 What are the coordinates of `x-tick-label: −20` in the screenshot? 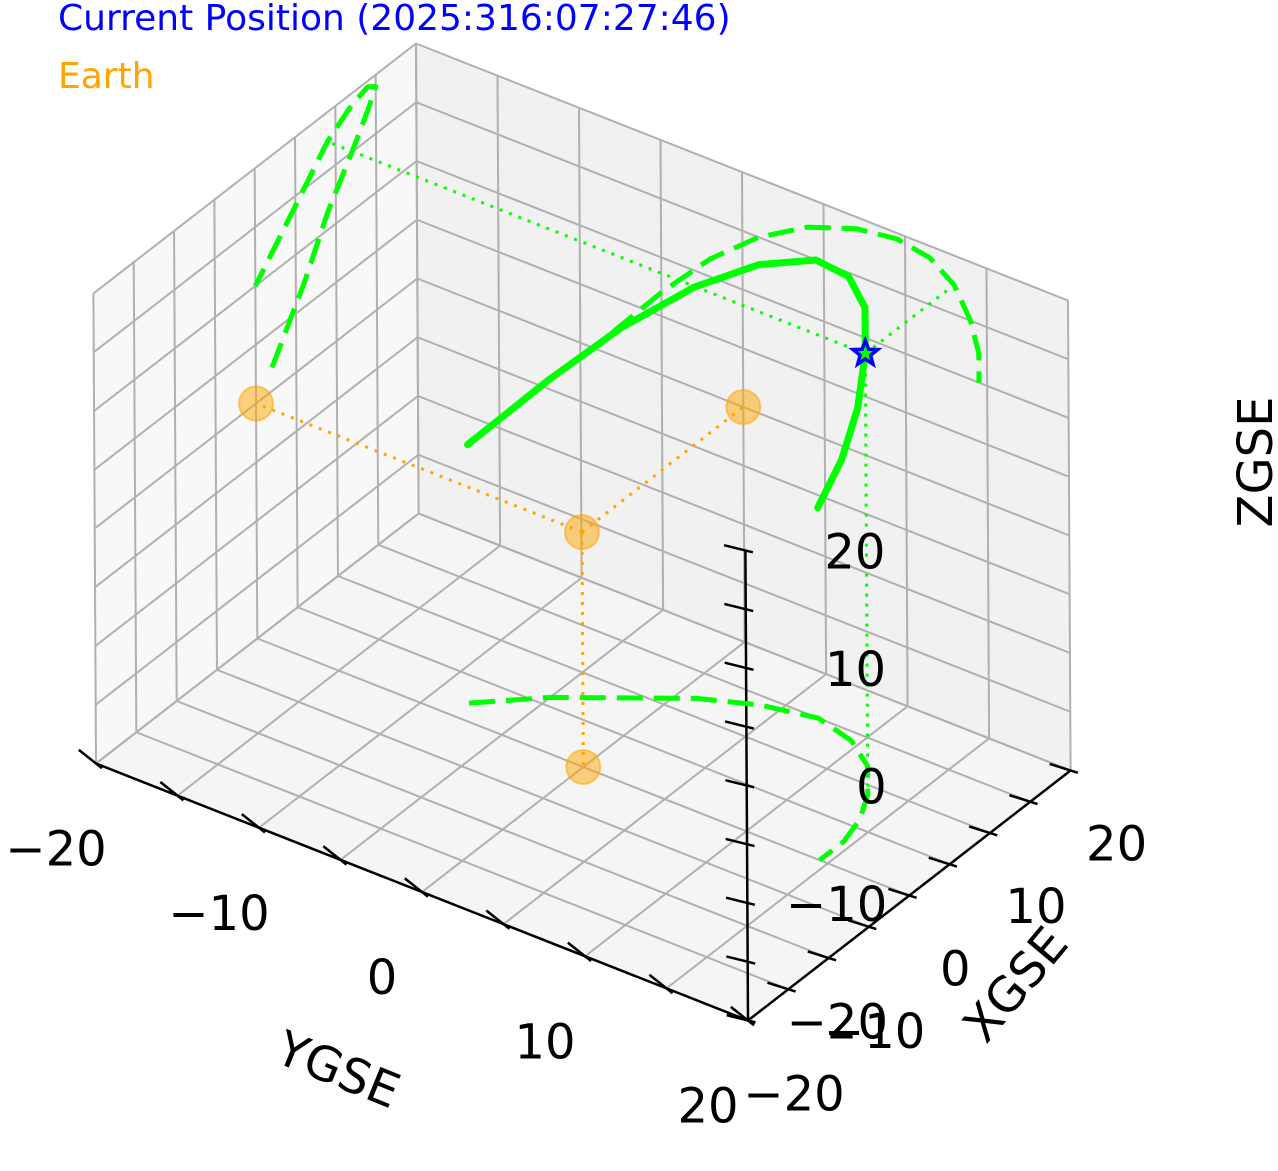 It's located at (793, 1095).